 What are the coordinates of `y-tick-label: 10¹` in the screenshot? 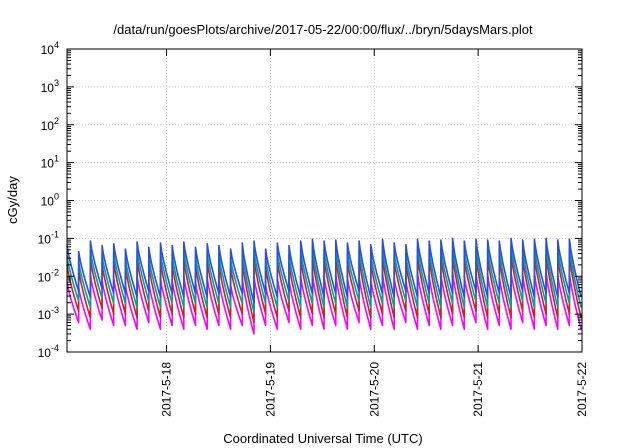 It's located at (50, 162).